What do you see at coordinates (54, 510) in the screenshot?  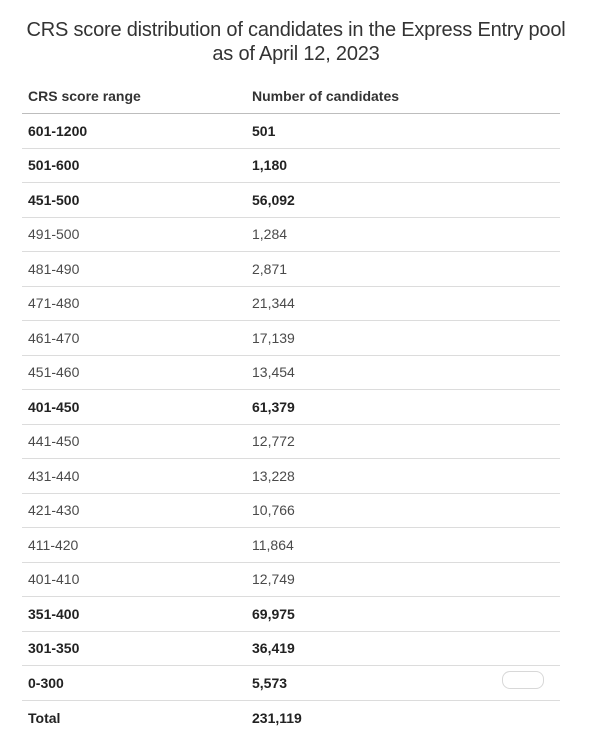 I see `score-range-cell: 421-430` at bounding box center [54, 510].